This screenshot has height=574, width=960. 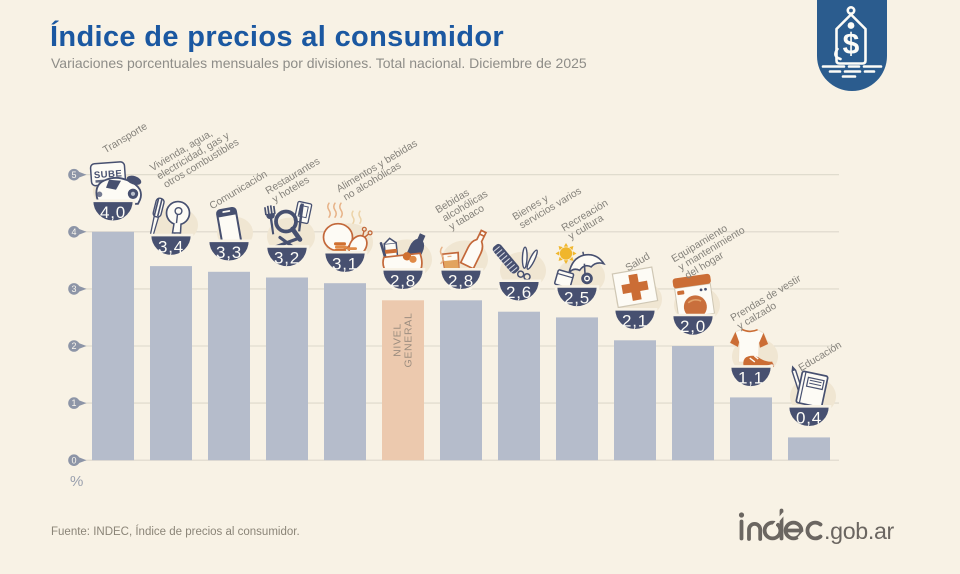 What do you see at coordinates (635, 320) in the screenshot?
I see `svg-text: 2,1` at bounding box center [635, 320].